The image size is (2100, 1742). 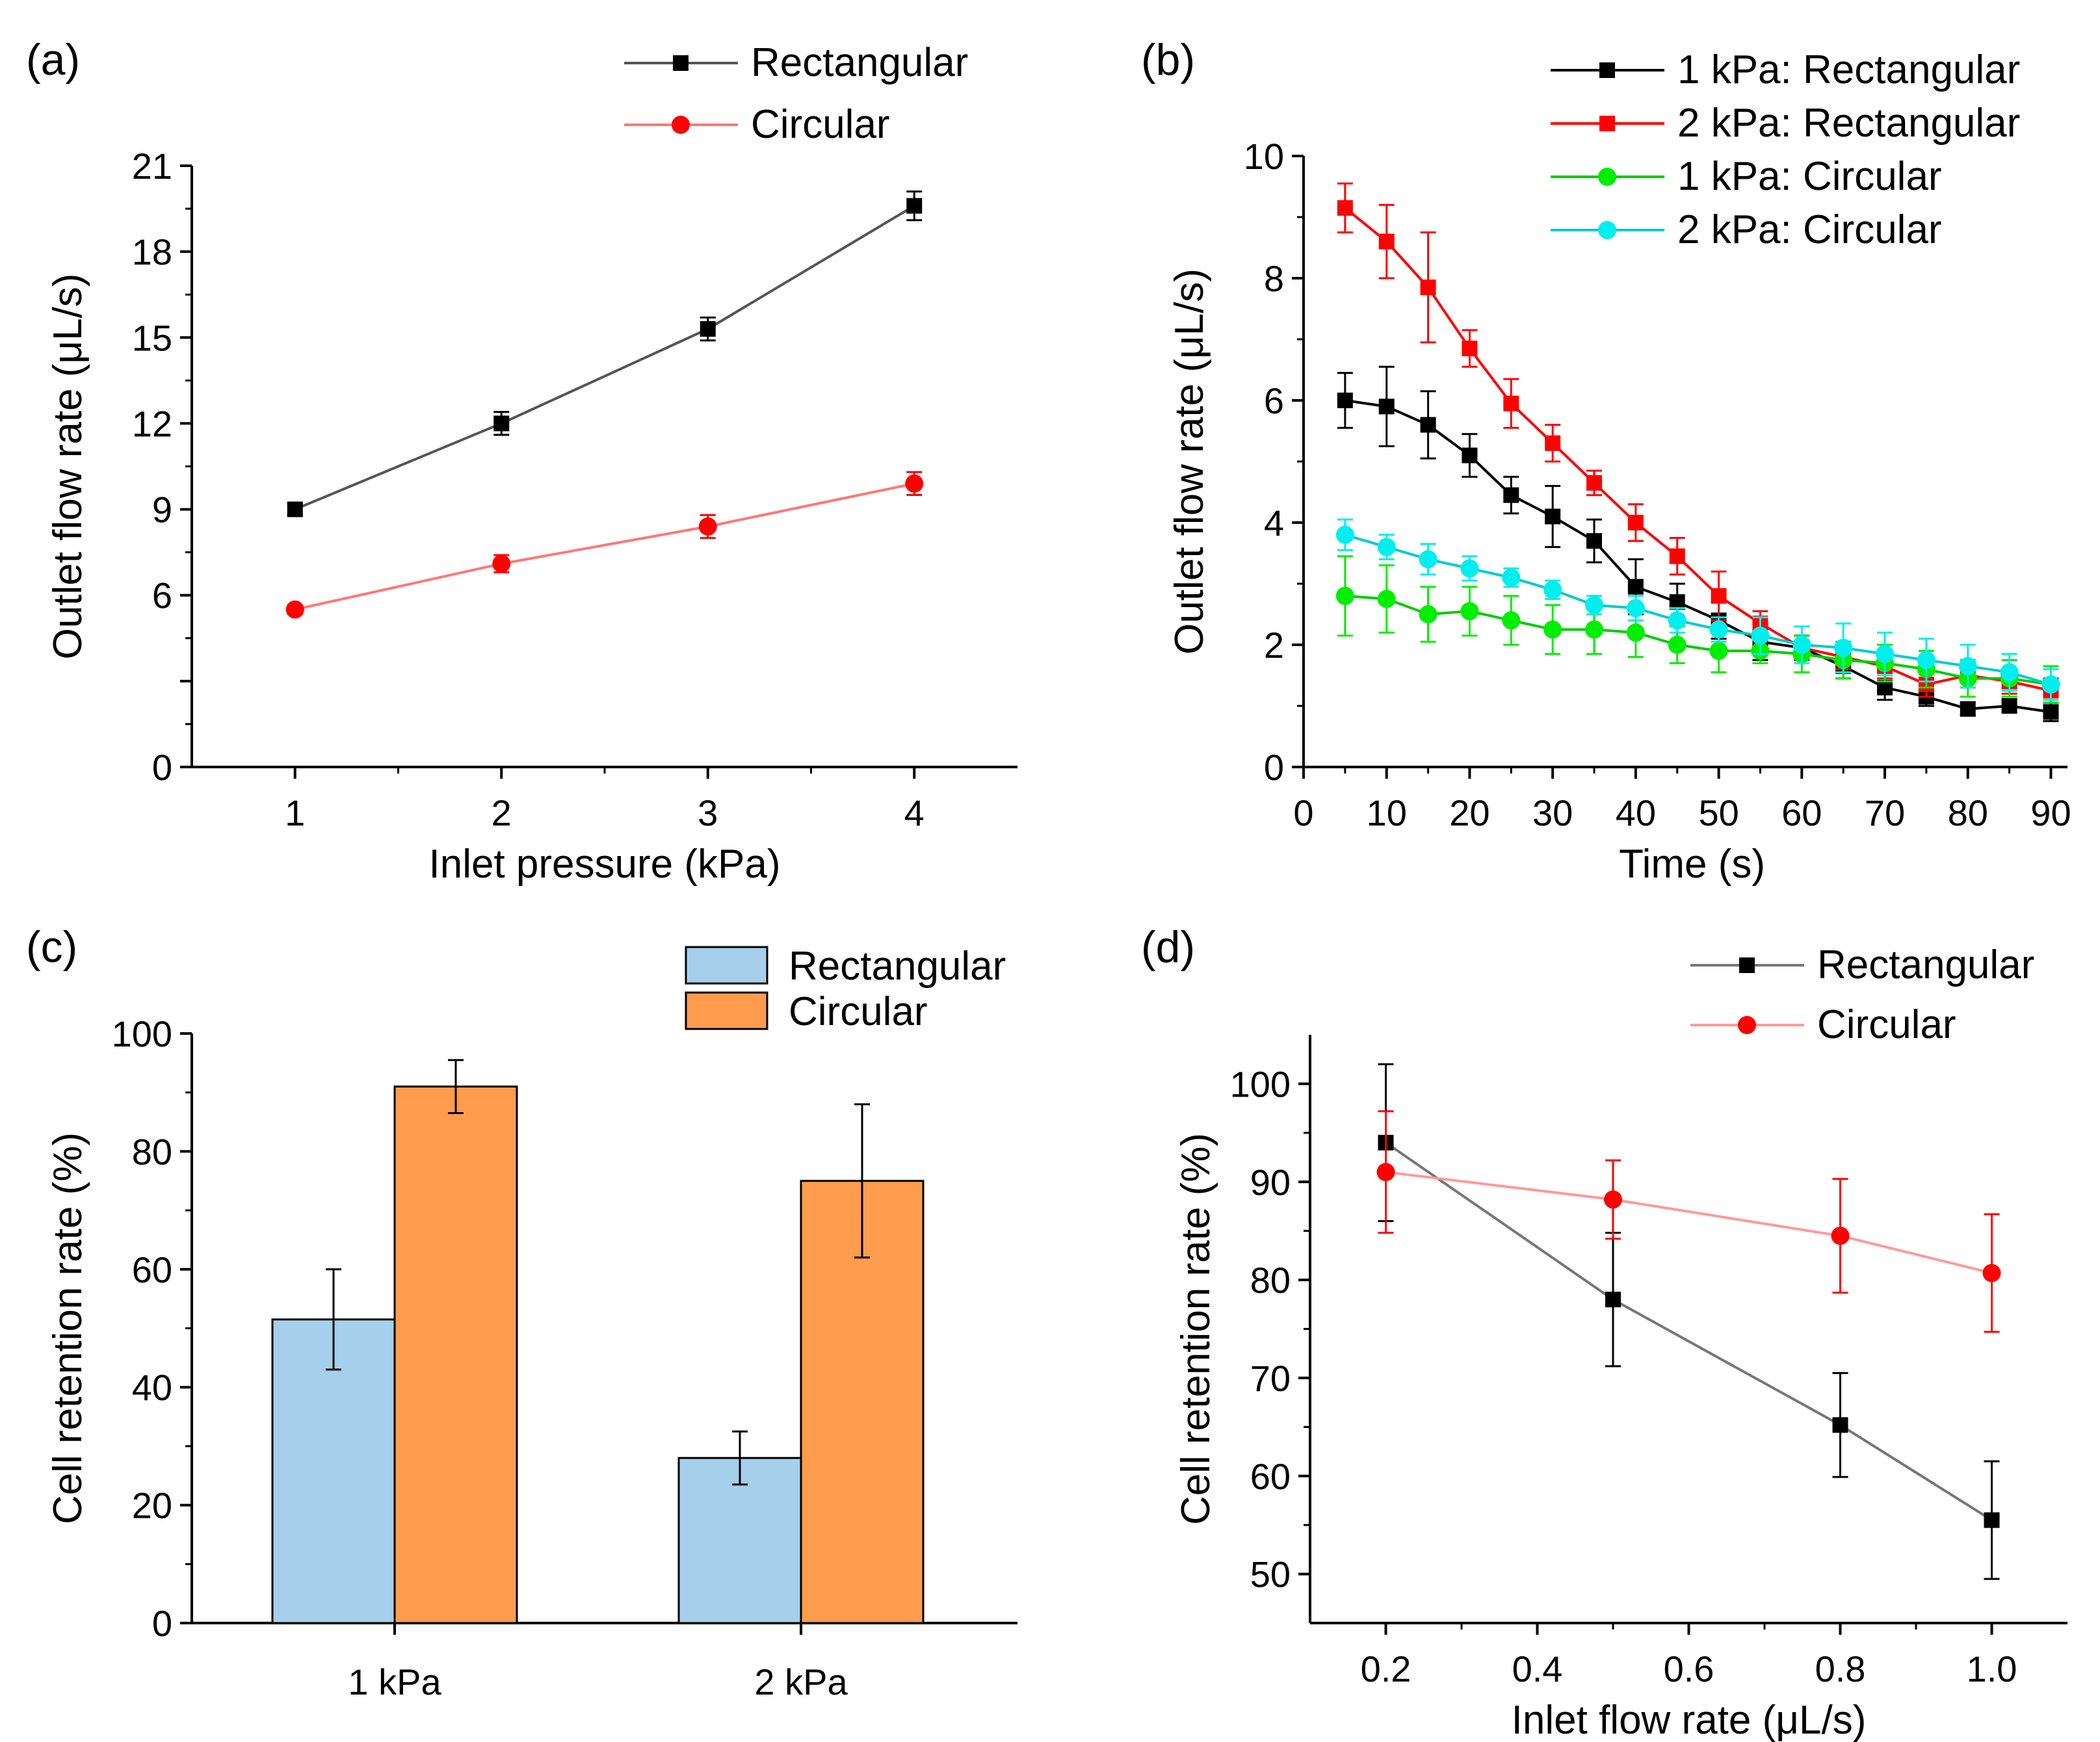 I want to click on x-tick-label: 50, so click(x=1718, y=812).